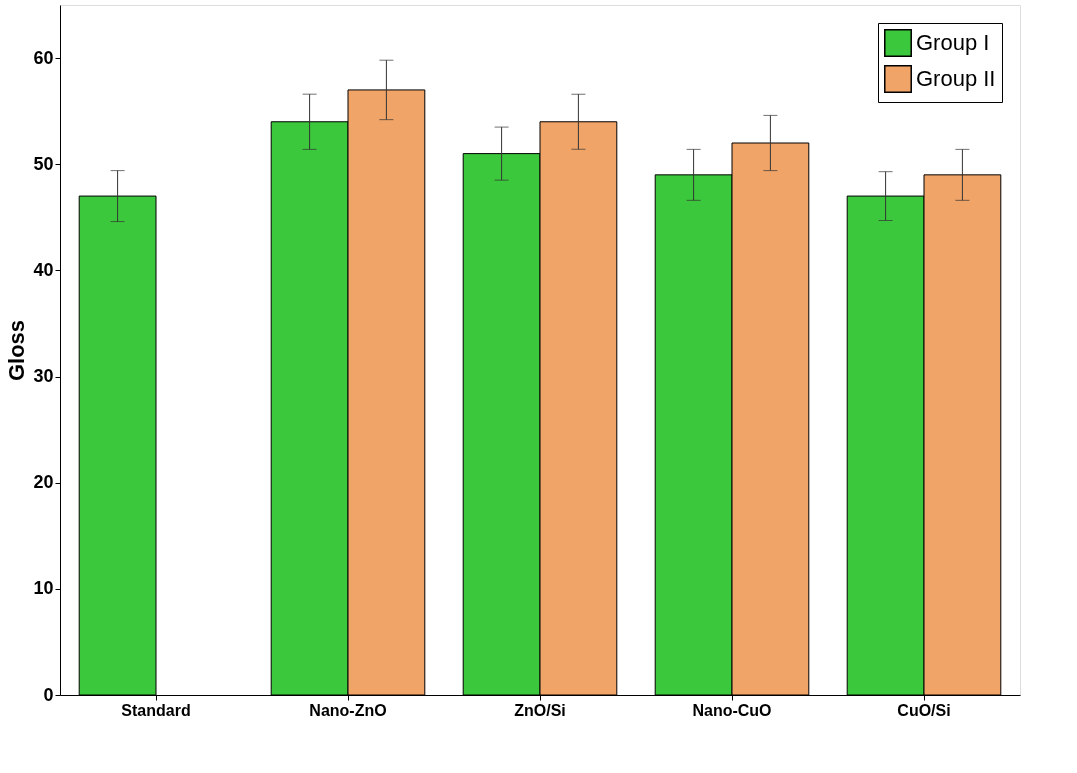  What do you see at coordinates (540, 710) in the screenshot?
I see `x-tick-label: ZnO/Si` at bounding box center [540, 710].